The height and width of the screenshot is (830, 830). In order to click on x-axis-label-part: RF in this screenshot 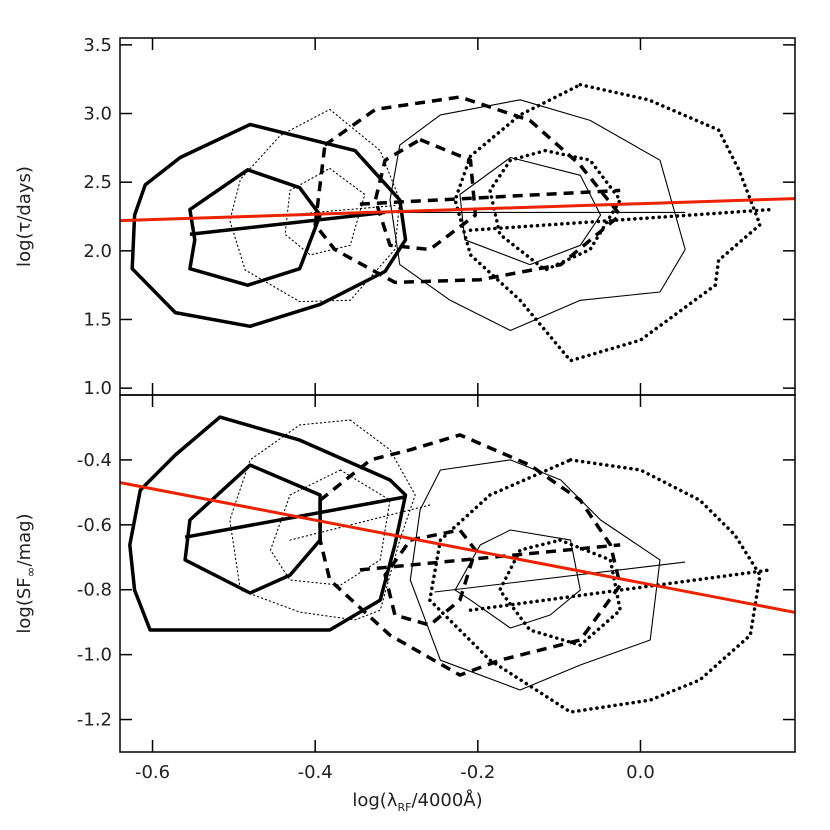, I will do `click(404, 807)`.